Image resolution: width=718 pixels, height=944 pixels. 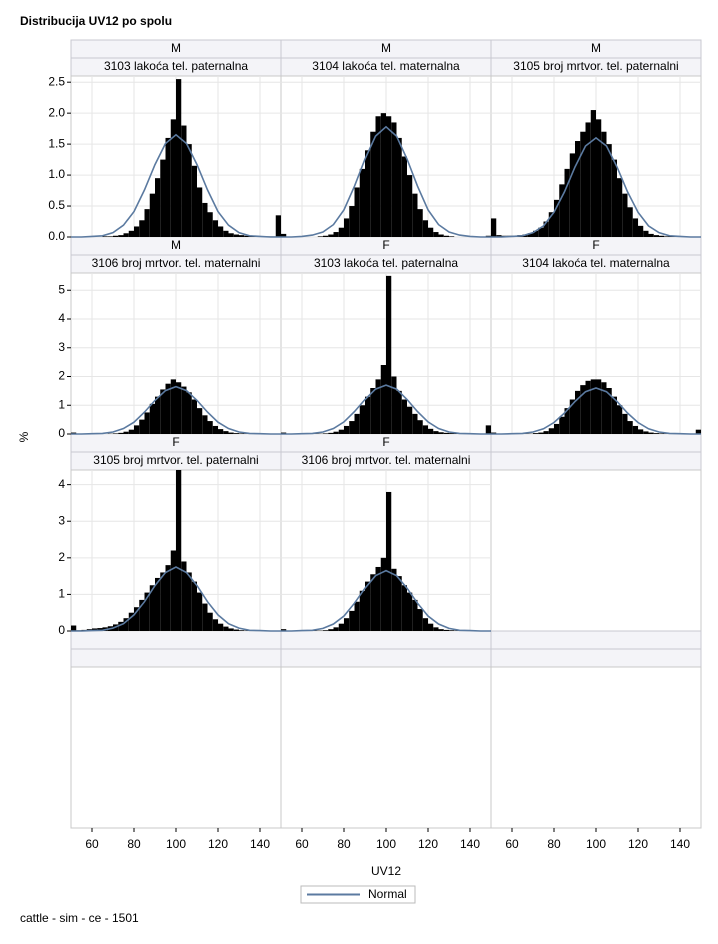 What do you see at coordinates (61, 520) in the screenshot?
I see `y-tick-label: 3` at bounding box center [61, 520].